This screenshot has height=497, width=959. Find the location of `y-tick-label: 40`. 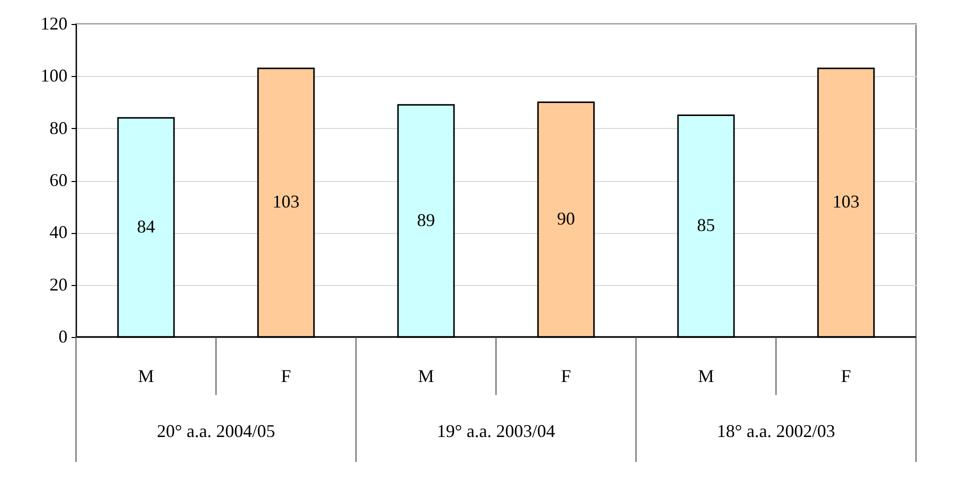

y-tick-label: 40 is located at coordinates (59, 232).